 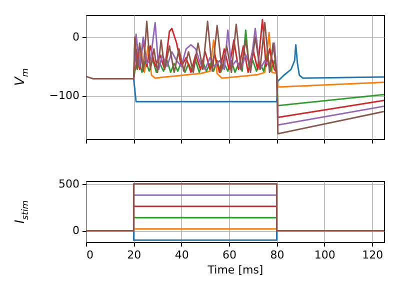 What do you see at coordinates (64, 95) in the screenshot?
I see `y-tick-label: −100` at bounding box center [64, 95].